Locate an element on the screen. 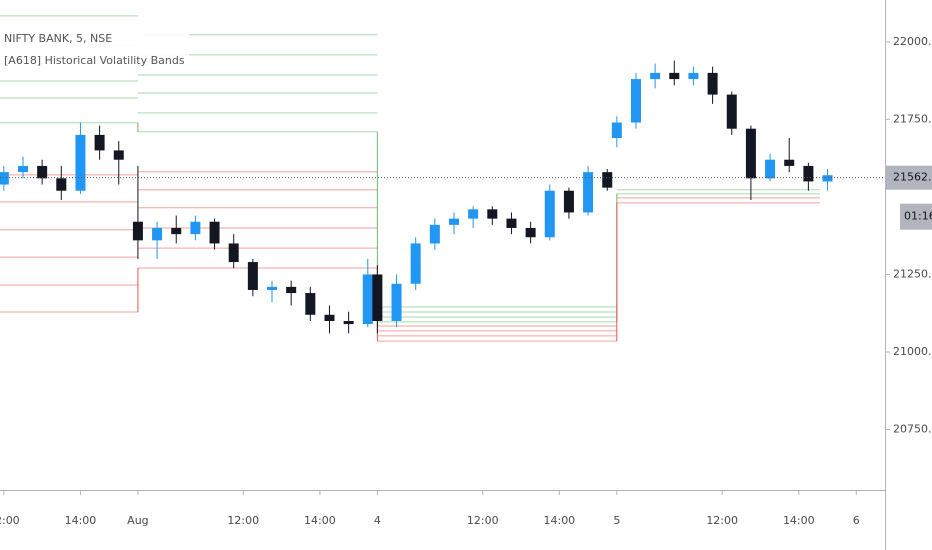 The height and width of the screenshot is (550, 932). x-tick-label: Aug is located at coordinates (137, 520).